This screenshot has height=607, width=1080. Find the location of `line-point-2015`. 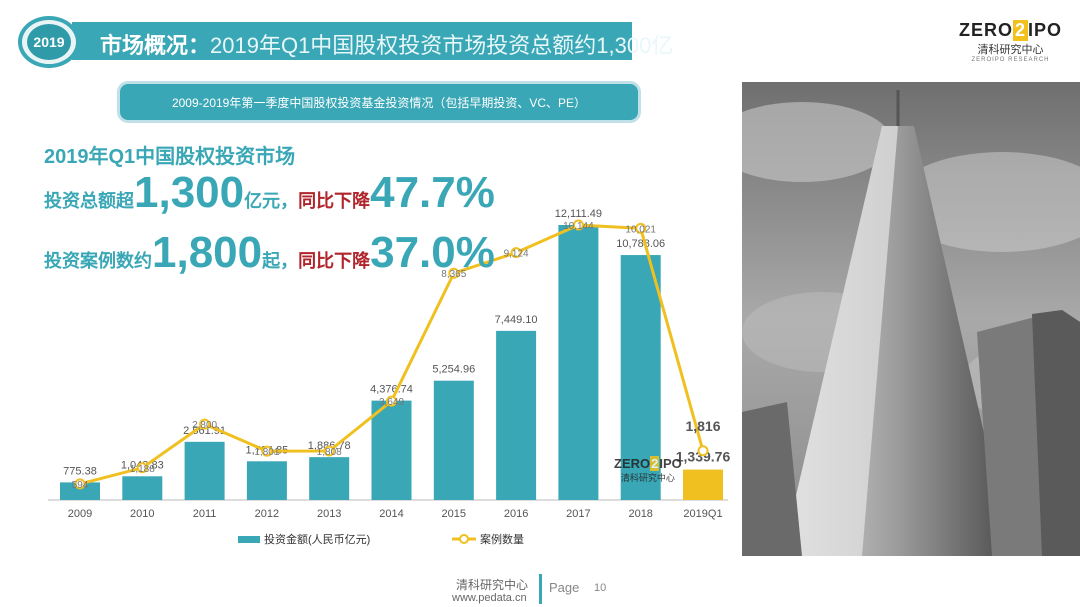

line-point-2015 is located at coordinates (454, 273).